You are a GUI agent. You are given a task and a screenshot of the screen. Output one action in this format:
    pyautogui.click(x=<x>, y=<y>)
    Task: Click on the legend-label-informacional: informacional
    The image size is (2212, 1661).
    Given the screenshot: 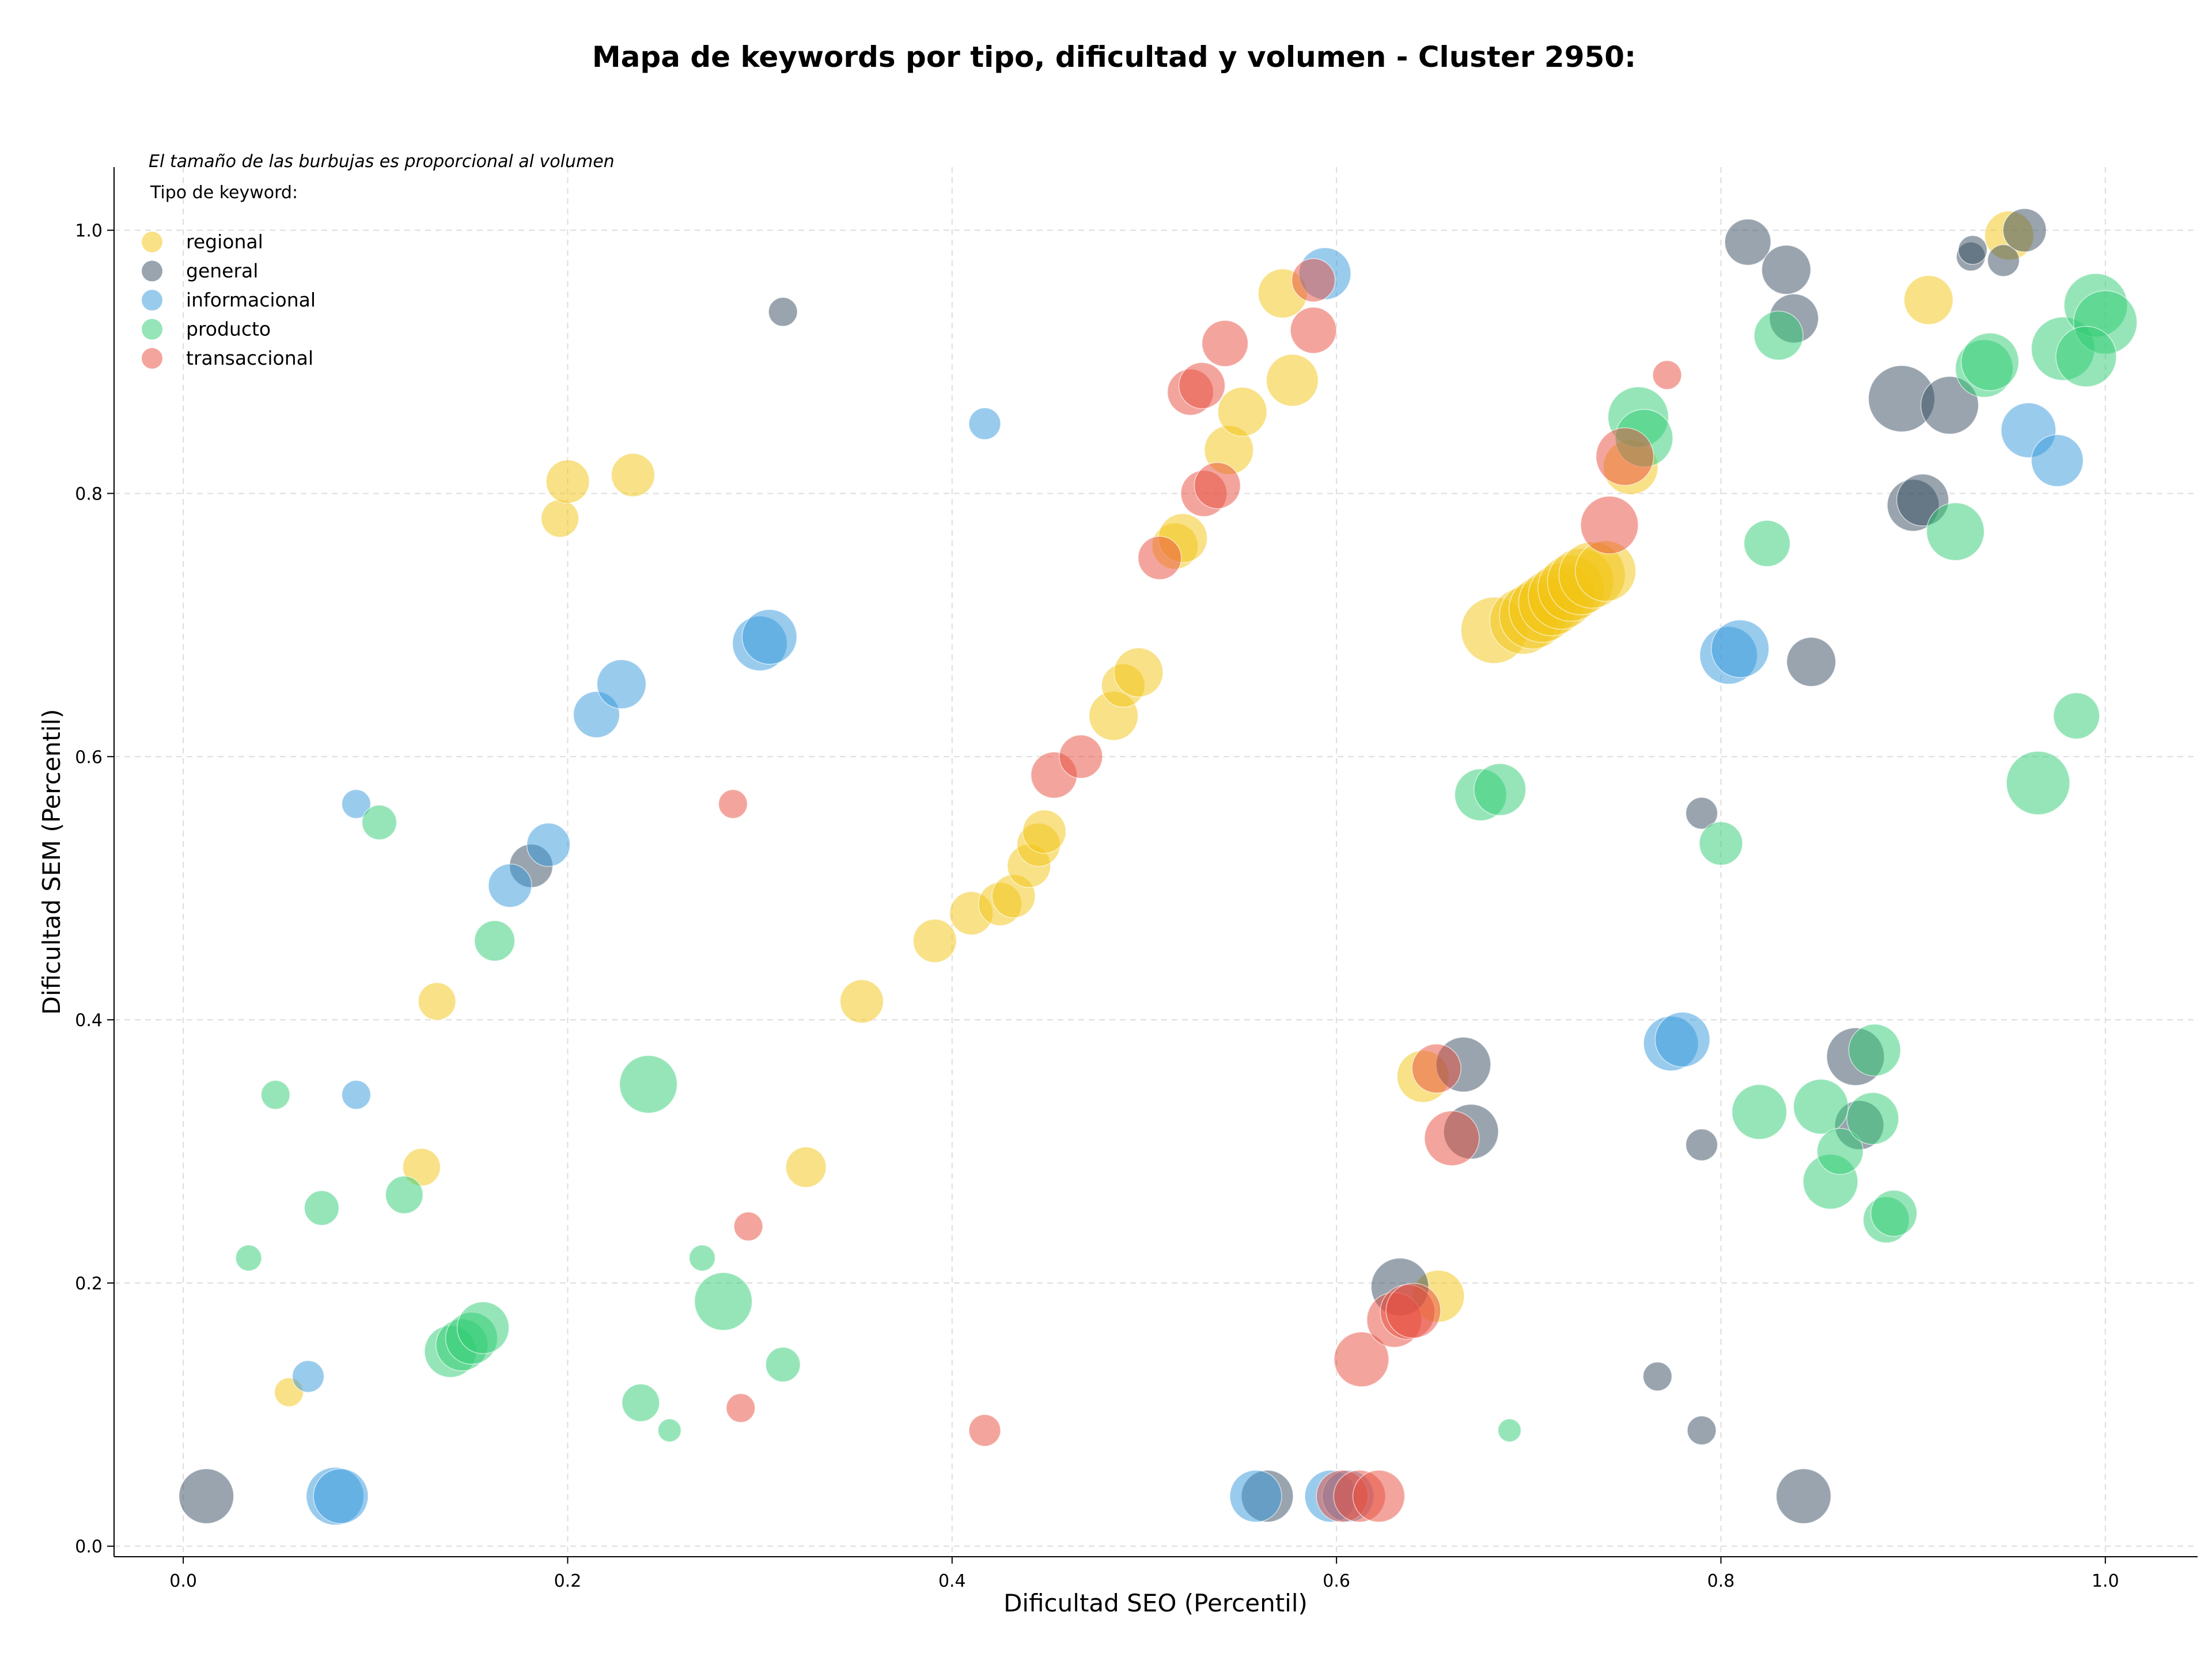 What is the action you would take?
    pyautogui.click(x=251, y=300)
    